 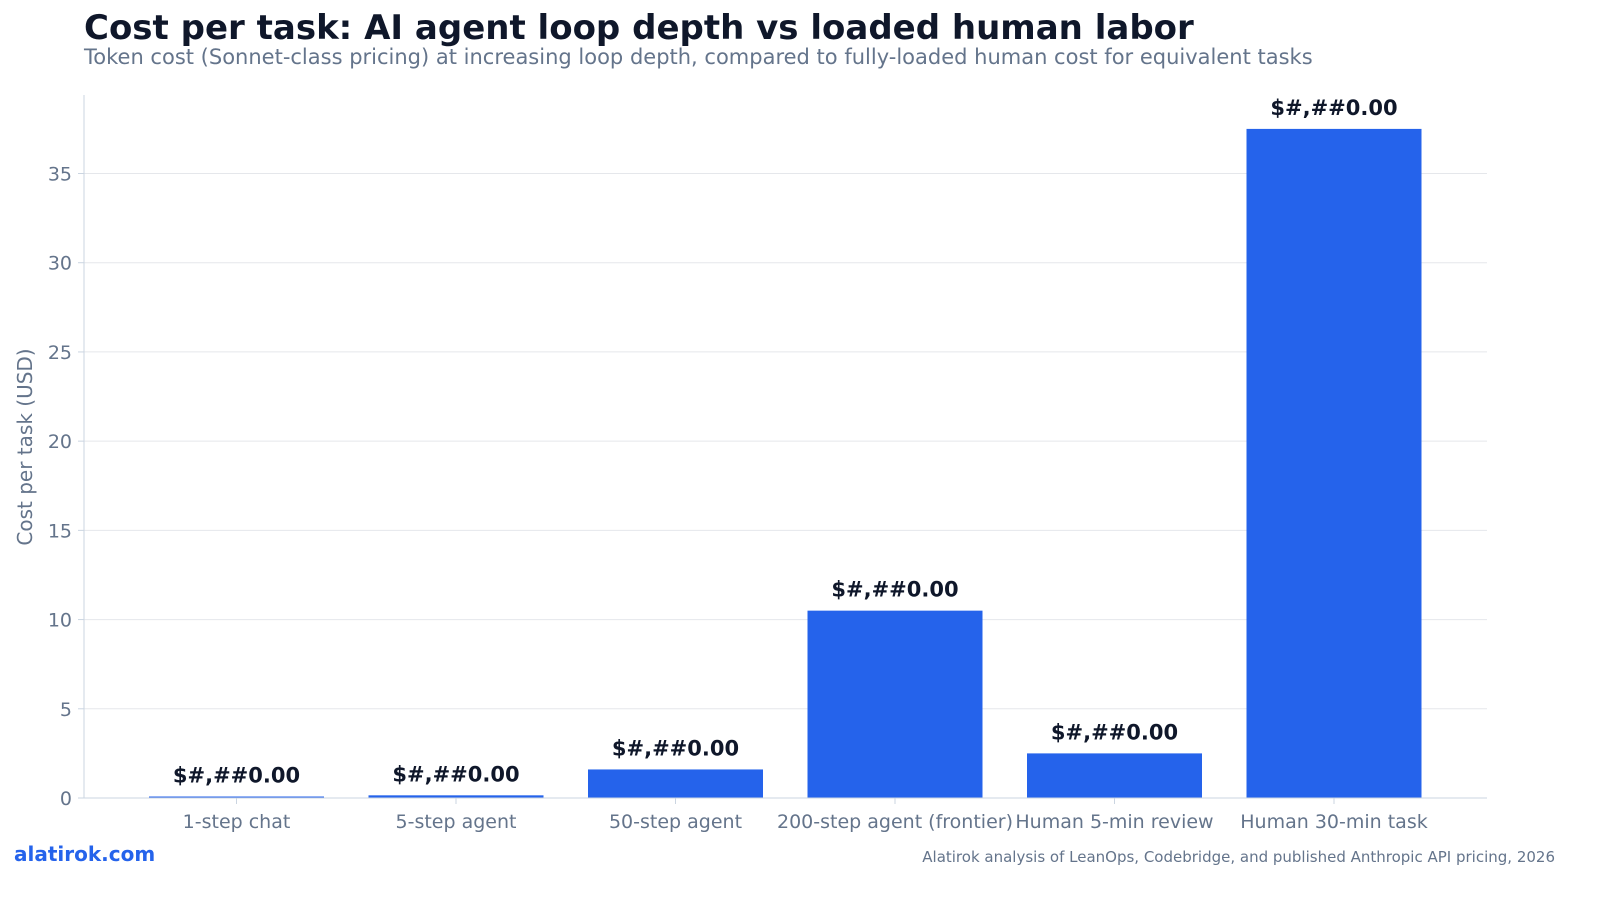 What do you see at coordinates (60, 621) in the screenshot?
I see `y-tick-label: 10` at bounding box center [60, 621].